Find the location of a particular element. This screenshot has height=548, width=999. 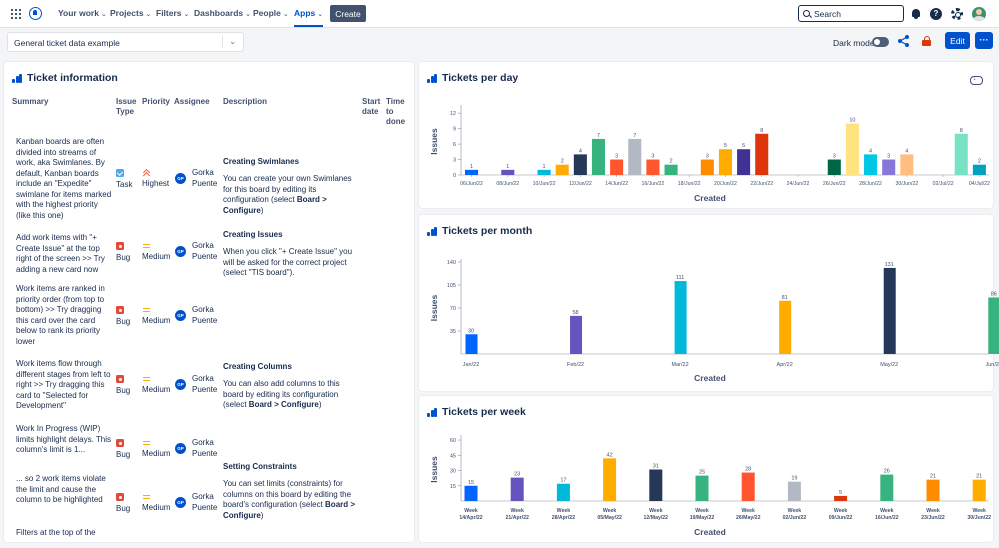

data-label: 23 is located at coordinates (517, 475).